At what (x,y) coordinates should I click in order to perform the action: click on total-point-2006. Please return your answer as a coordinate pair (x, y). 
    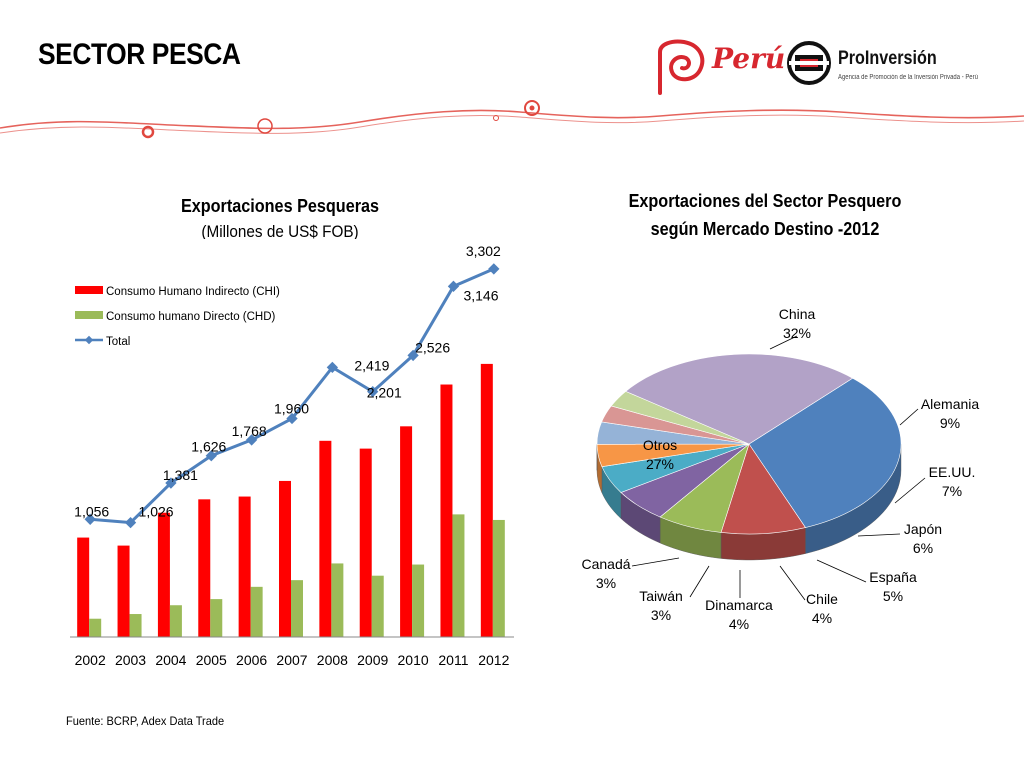
    Looking at the image, I should click on (251, 440).